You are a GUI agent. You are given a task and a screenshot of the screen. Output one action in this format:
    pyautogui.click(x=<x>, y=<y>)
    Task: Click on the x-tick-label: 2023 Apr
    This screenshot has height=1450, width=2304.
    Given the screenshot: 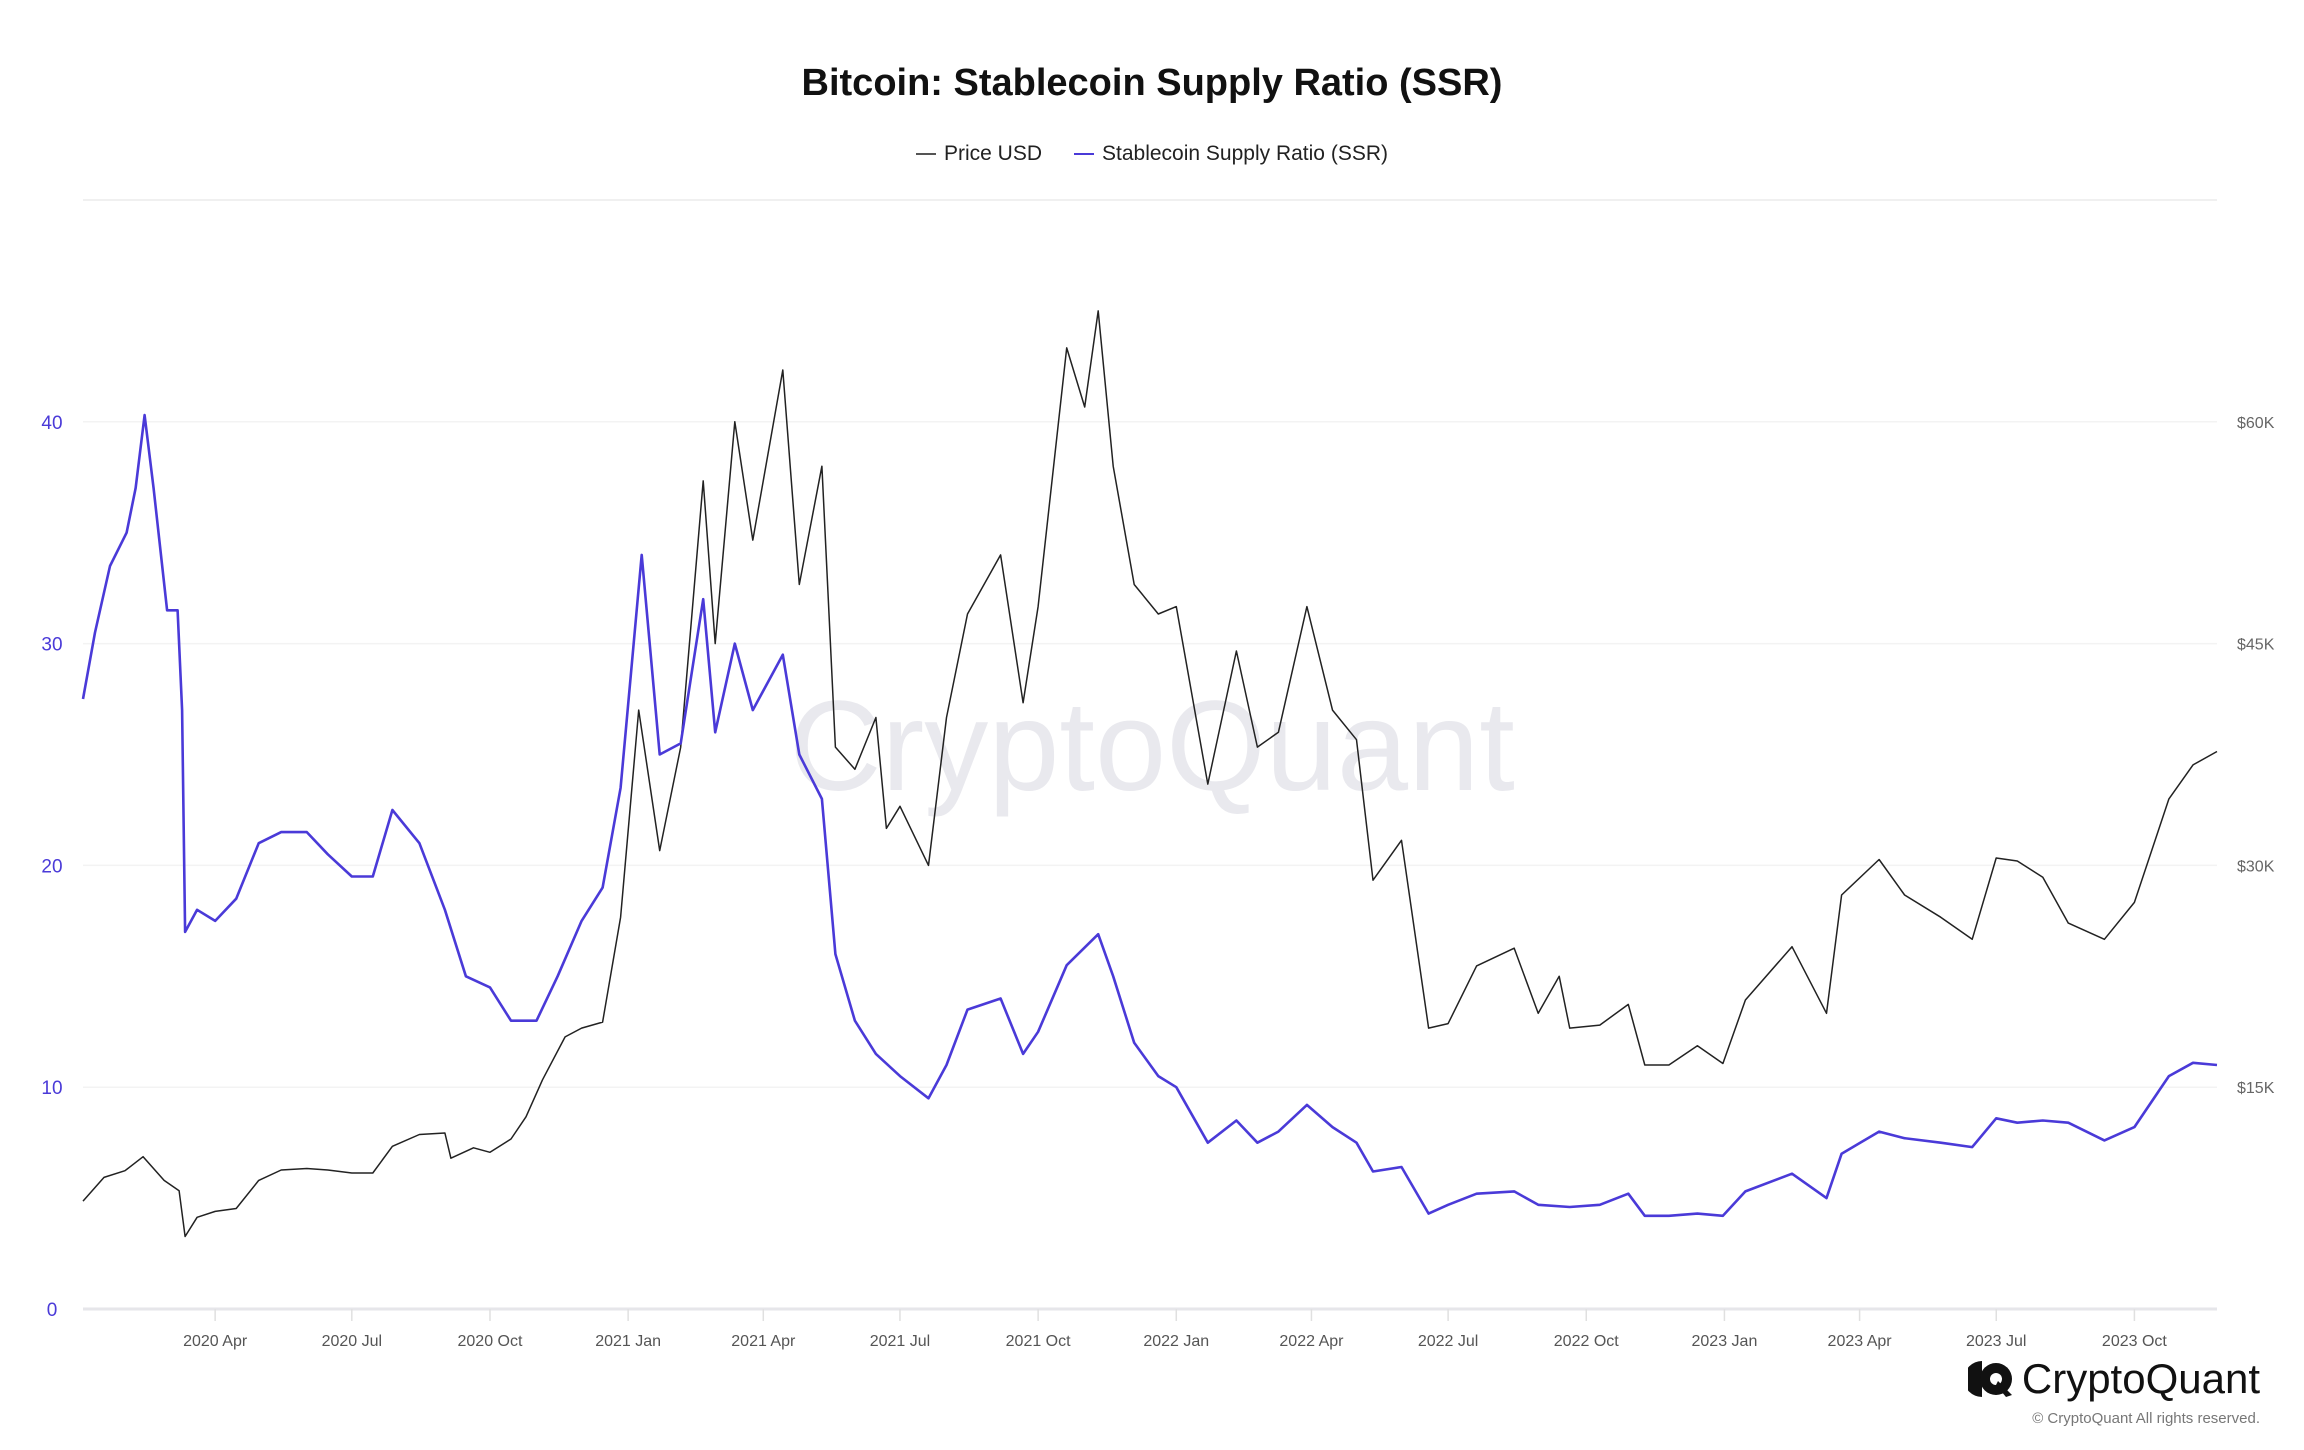 What is the action you would take?
    pyautogui.click(x=1860, y=1341)
    